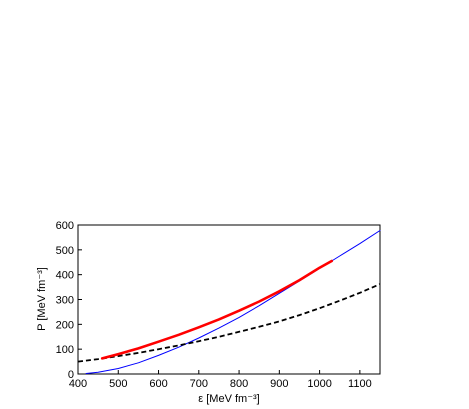 This screenshot has height=409, width=469. I want to click on y-tick-label: 200, so click(65, 325).